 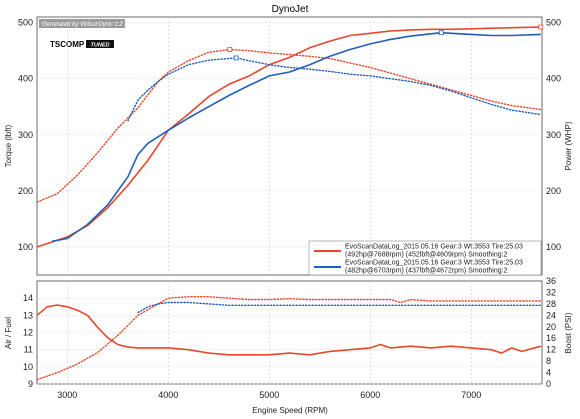 What do you see at coordinates (548, 384) in the screenshot?
I see `bottom-right-tick-label: 0` at bounding box center [548, 384].